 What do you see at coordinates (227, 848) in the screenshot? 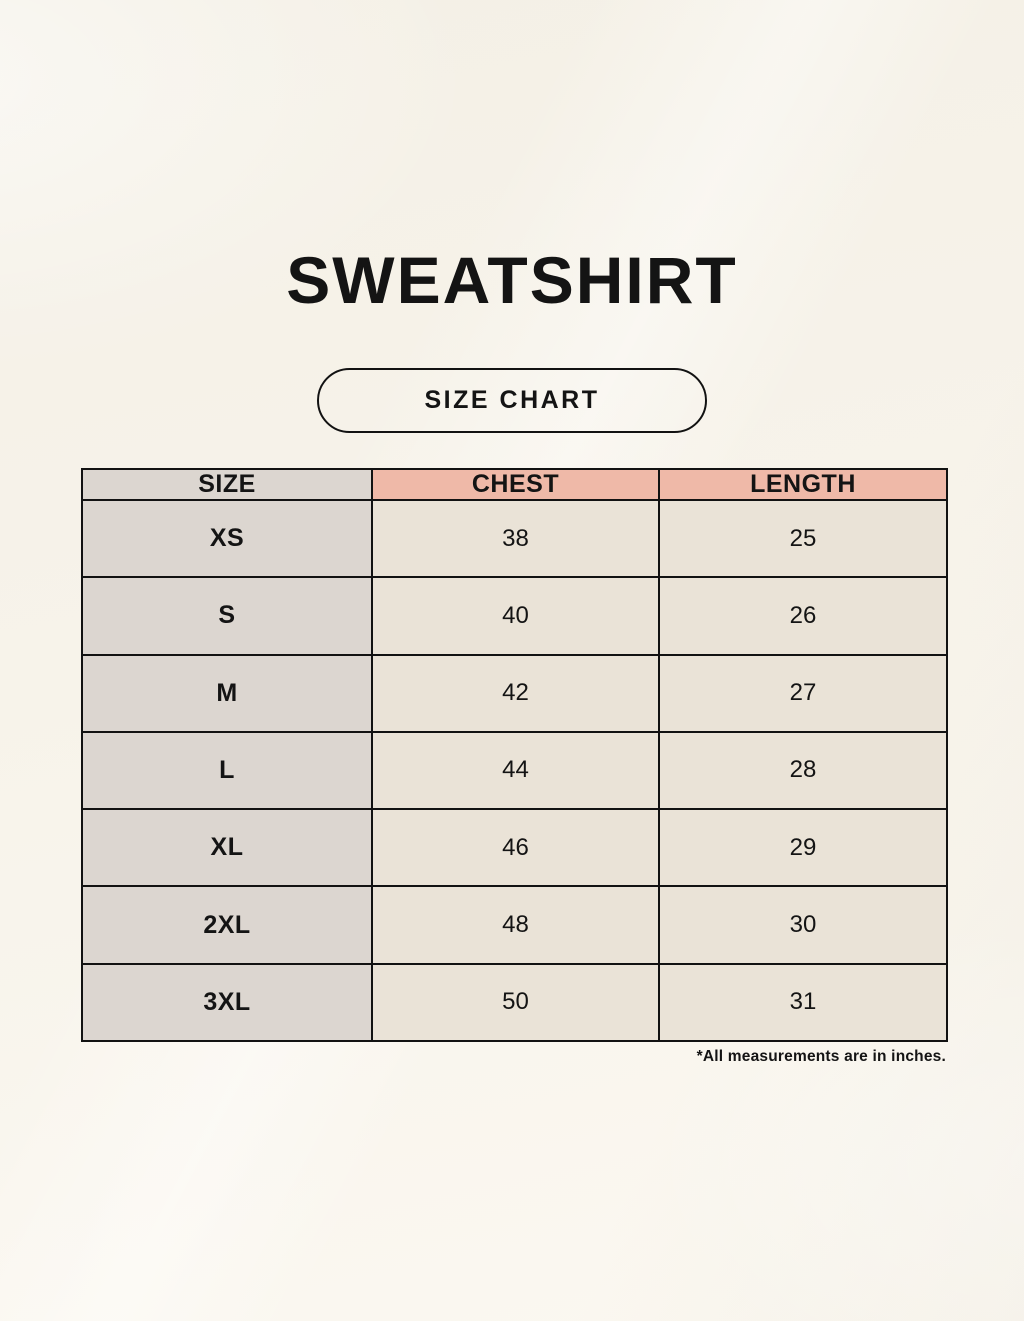
I see `row-label: XL` at bounding box center [227, 848].